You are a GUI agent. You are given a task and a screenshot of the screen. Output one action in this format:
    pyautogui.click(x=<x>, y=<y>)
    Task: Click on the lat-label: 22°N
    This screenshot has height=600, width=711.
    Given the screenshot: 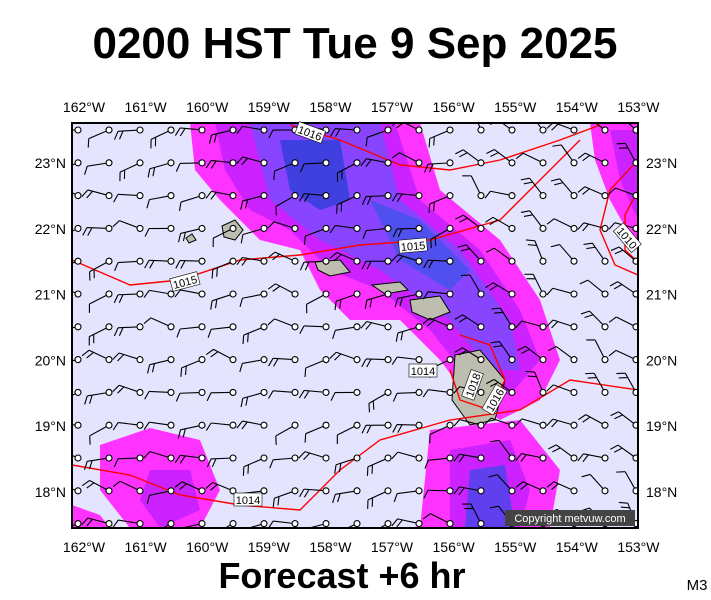 What is the action you would take?
    pyautogui.click(x=661, y=229)
    